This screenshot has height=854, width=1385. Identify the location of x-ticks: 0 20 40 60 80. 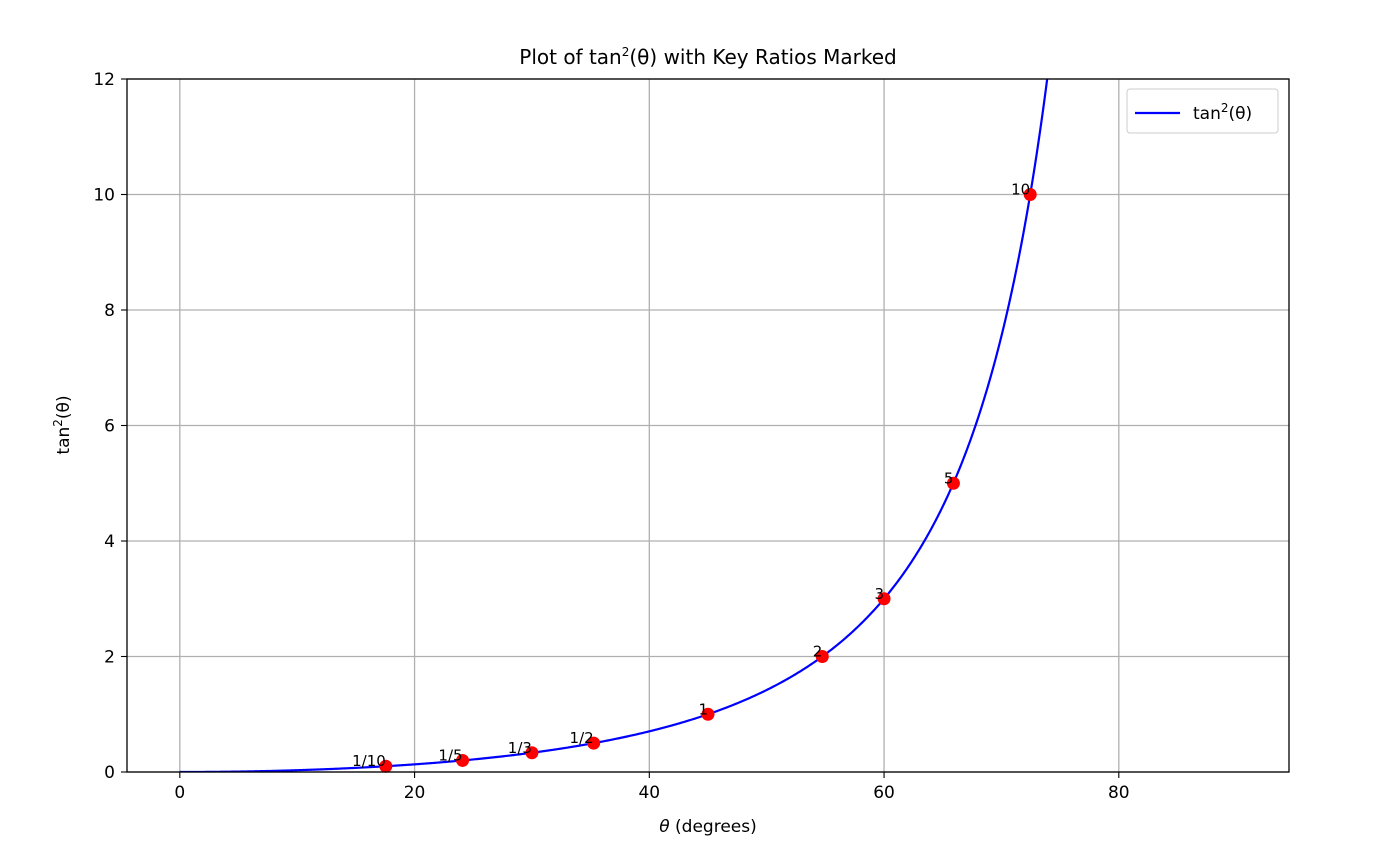
(652, 787).